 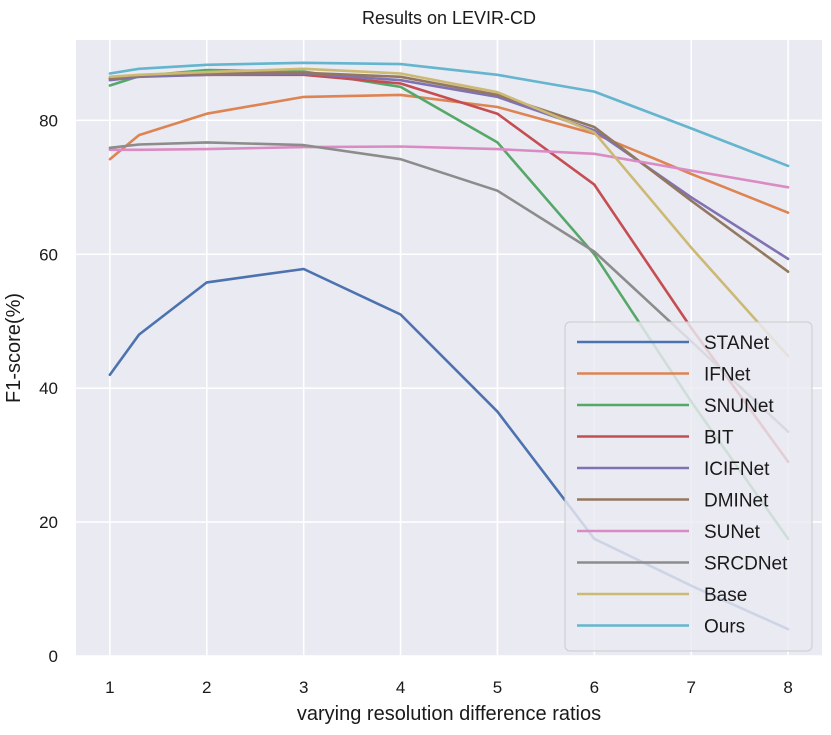 I want to click on series-line-sunet, so click(x=449, y=167).